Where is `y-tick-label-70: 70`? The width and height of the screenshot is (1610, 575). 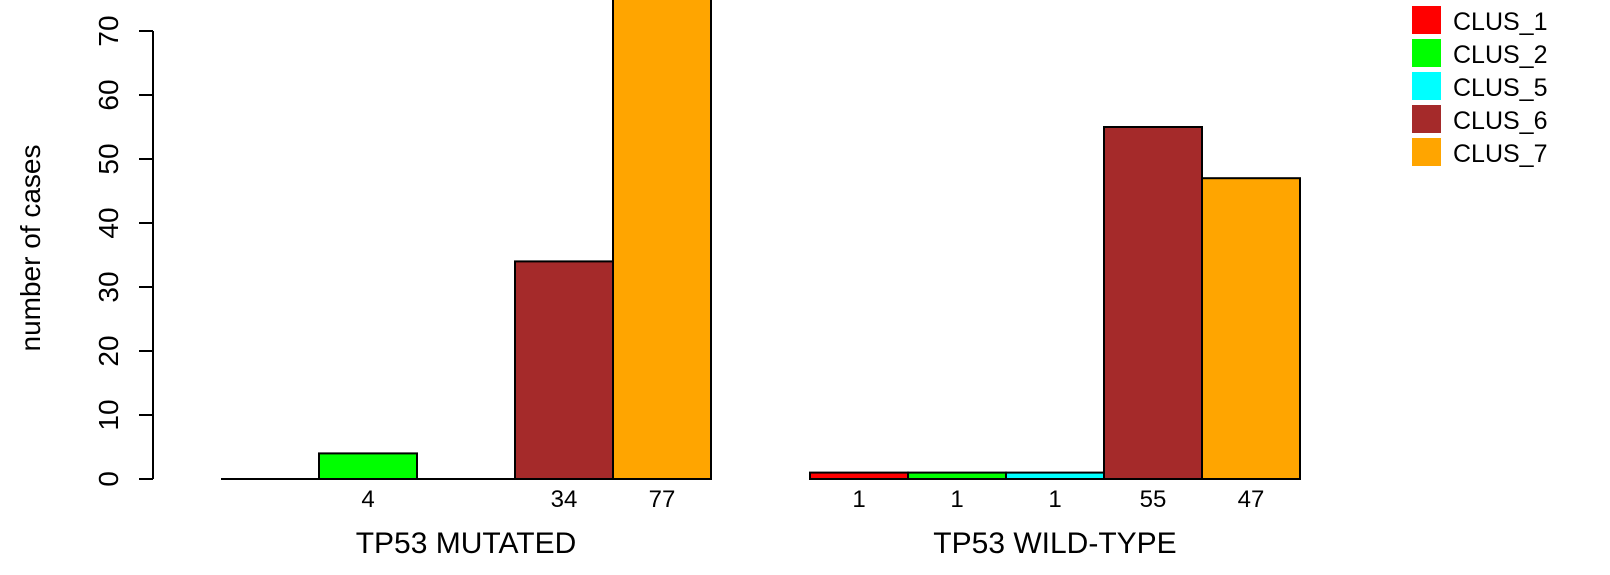
y-tick-label-70: 70 is located at coordinates (108, 30).